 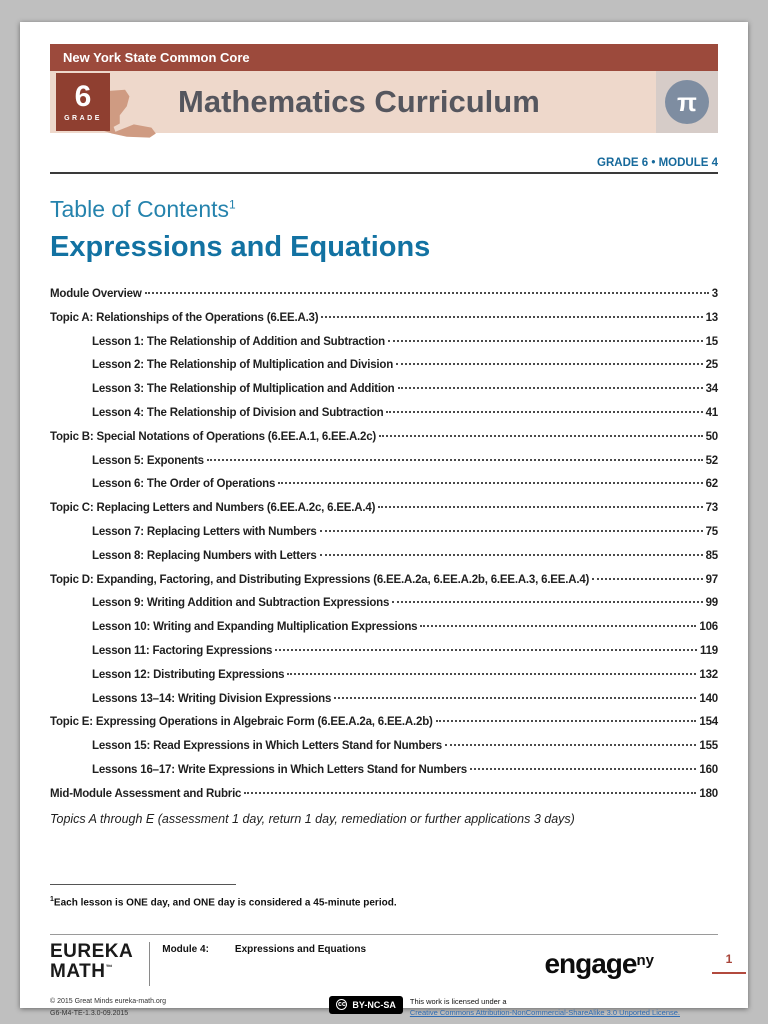 What do you see at coordinates (384, 485) in the screenshot?
I see `toc-row: Lesson 6: The Order of Operations 62` at bounding box center [384, 485].